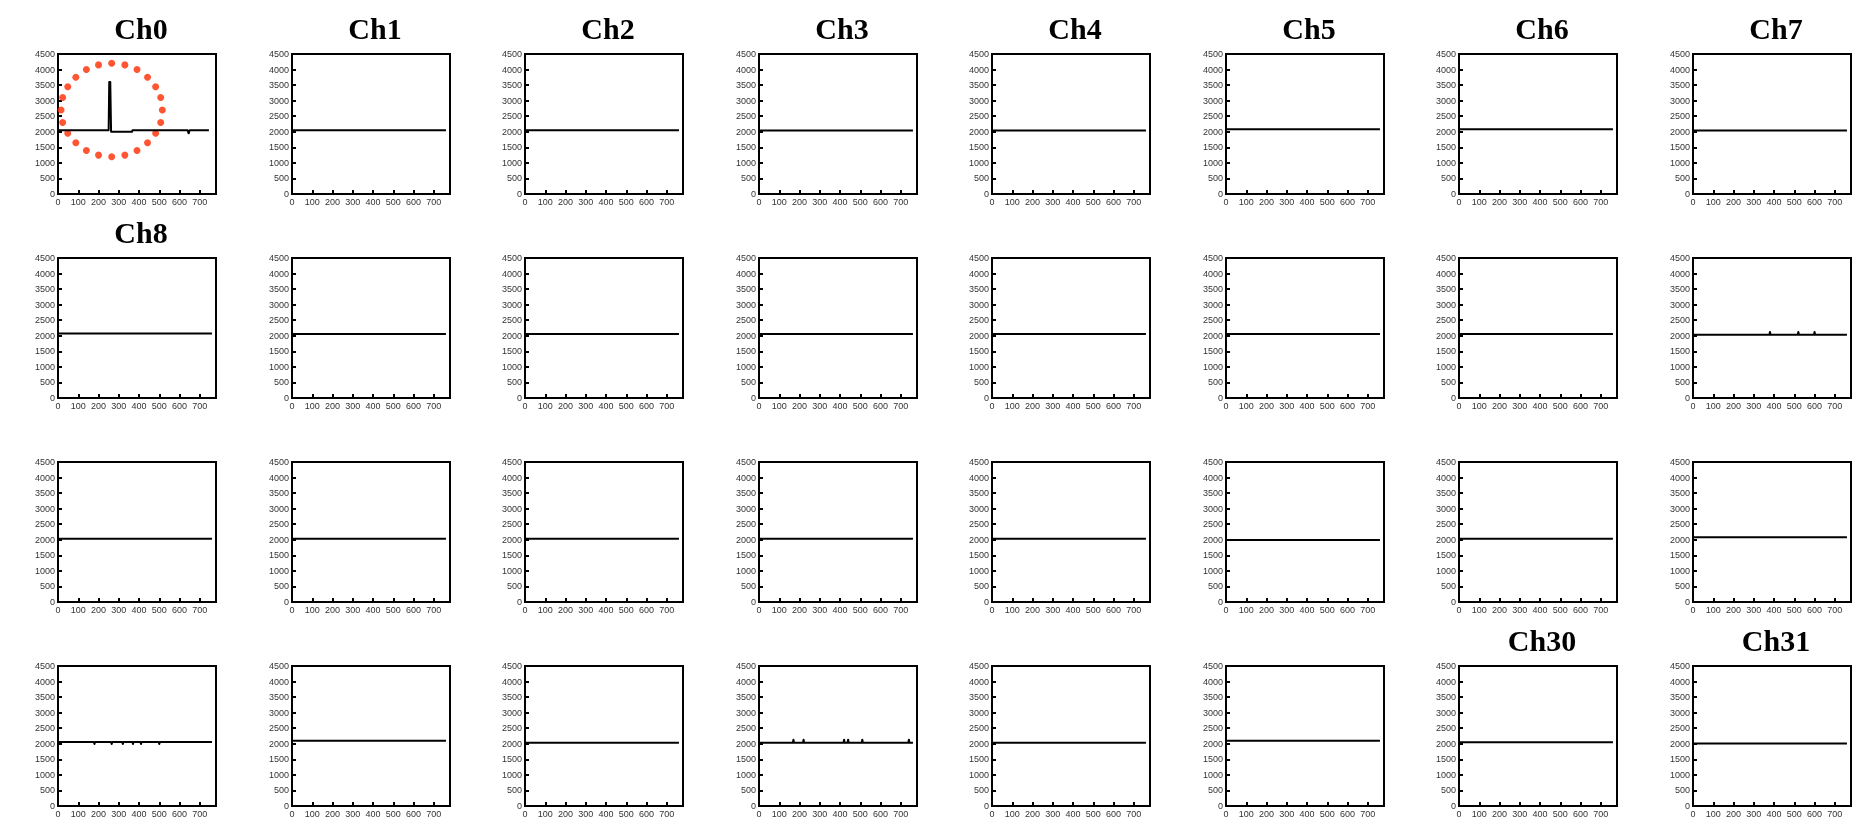  What do you see at coordinates (1542, 28) in the screenshot?
I see `chart-title: Ch6` at bounding box center [1542, 28].